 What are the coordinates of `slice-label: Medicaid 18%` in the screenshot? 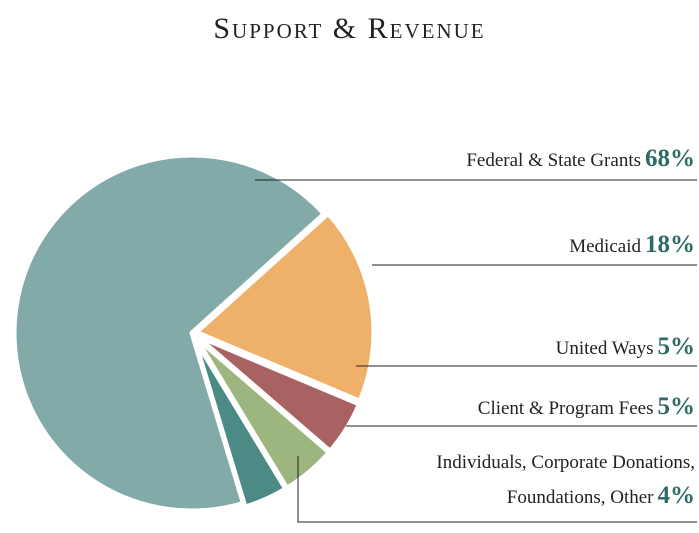 It's located at (495, 245).